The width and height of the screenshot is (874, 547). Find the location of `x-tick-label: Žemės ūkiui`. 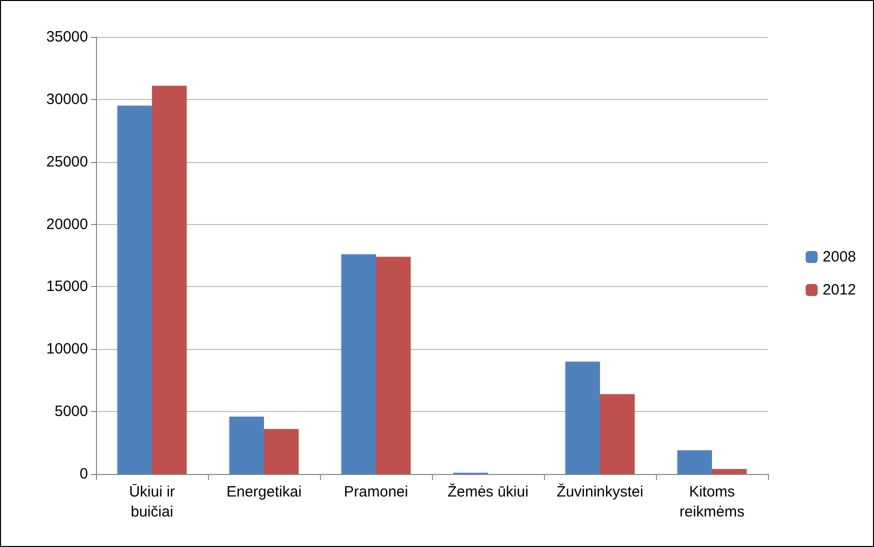

x-tick-label: Žemės ūkiui is located at coordinates (488, 491).